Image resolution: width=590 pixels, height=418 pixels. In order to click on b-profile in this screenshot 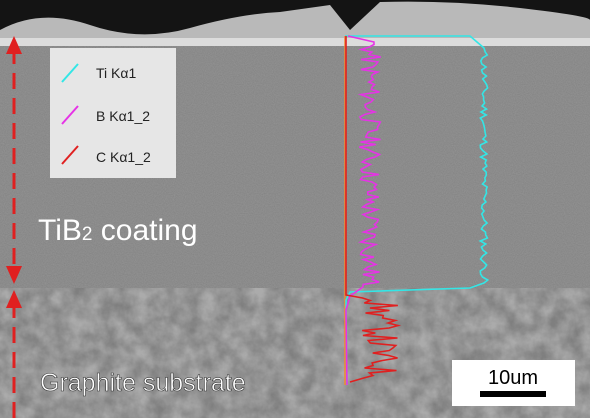, I will do `click(363, 210)`.